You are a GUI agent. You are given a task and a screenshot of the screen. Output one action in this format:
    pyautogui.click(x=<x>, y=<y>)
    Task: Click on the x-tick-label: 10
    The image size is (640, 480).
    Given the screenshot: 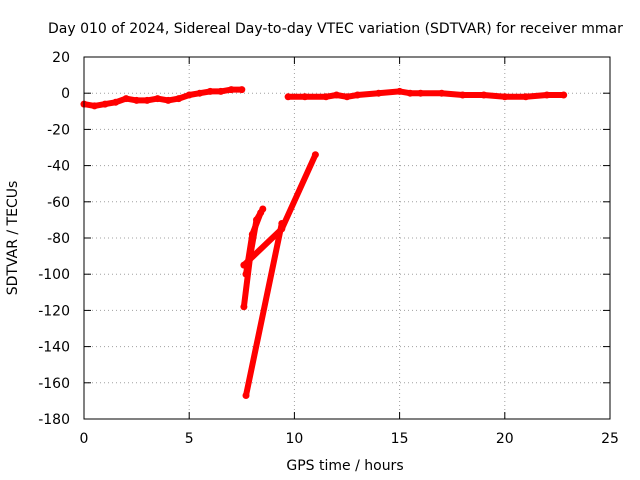 What is the action you would take?
    pyautogui.click(x=294, y=439)
    